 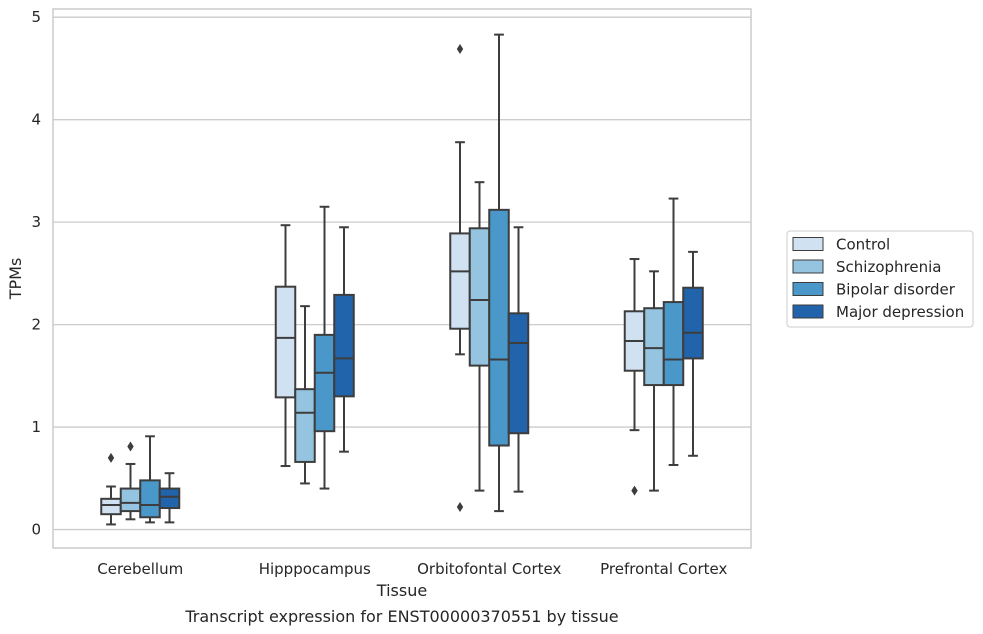 What do you see at coordinates (863, 245) in the screenshot?
I see `legend-label: Control` at bounding box center [863, 245].